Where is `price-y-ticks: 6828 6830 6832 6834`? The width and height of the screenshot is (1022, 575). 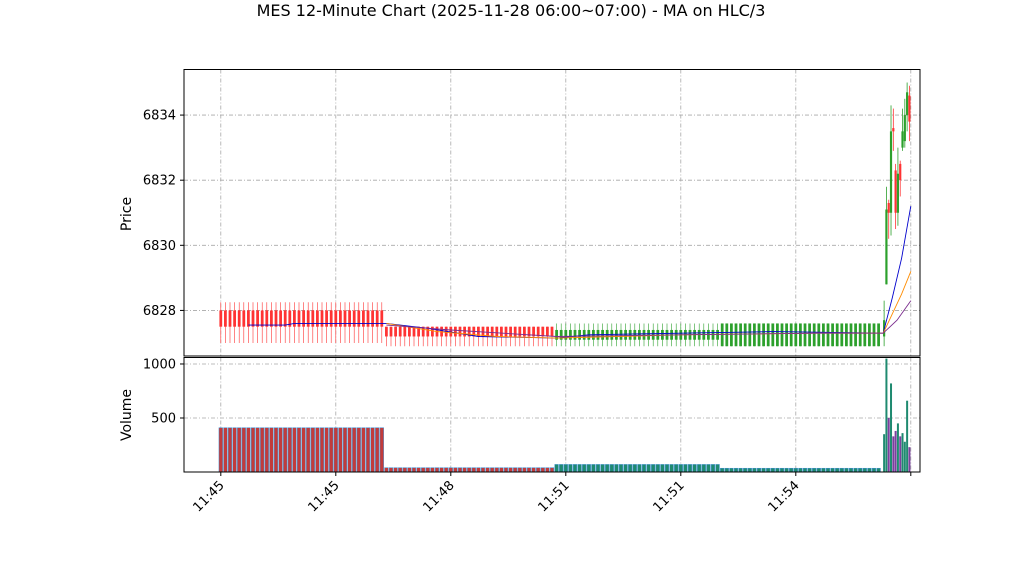
price-y-ticks: 6828 6830 6832 6834 is located at coordinates (163, 214).